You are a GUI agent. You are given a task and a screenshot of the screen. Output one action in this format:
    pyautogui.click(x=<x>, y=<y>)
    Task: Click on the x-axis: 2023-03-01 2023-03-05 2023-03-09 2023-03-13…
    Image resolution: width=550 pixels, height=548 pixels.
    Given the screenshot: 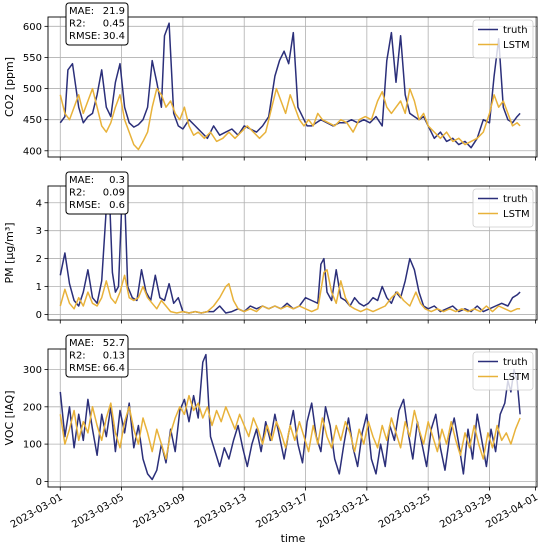 What is the action you would take?
    pyautogui.click(x=274, y=511)
    